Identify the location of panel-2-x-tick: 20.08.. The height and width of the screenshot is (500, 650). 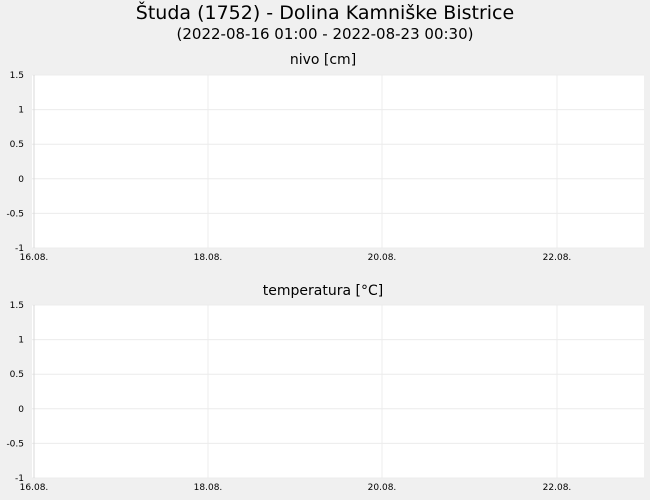
(382, 488).